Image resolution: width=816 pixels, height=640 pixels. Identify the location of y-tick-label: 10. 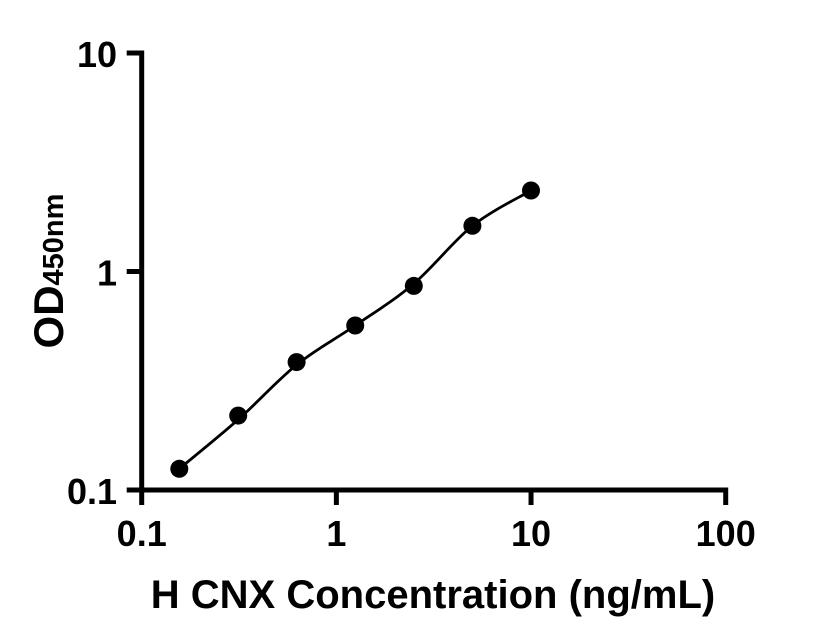
(97, 54).